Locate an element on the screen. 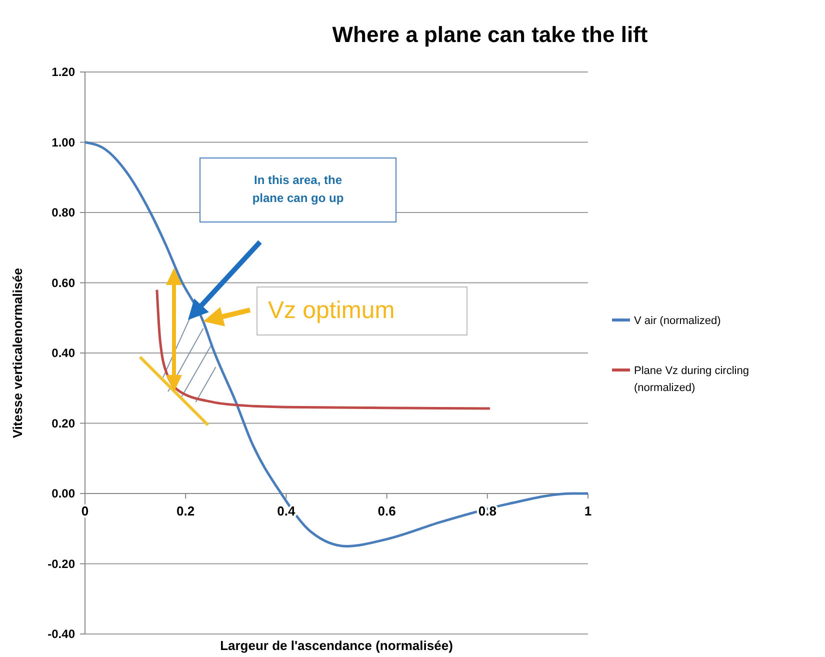 The height and width of the screenshot is (657, 825). y-tick-label: -0.20 is located at coordinates (62, 563).